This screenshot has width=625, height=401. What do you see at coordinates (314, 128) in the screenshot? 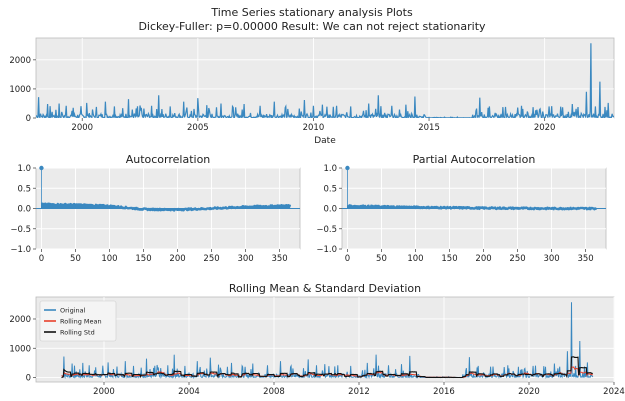
I see `x-tick-label: 2010` at bounding box center [314, 128].